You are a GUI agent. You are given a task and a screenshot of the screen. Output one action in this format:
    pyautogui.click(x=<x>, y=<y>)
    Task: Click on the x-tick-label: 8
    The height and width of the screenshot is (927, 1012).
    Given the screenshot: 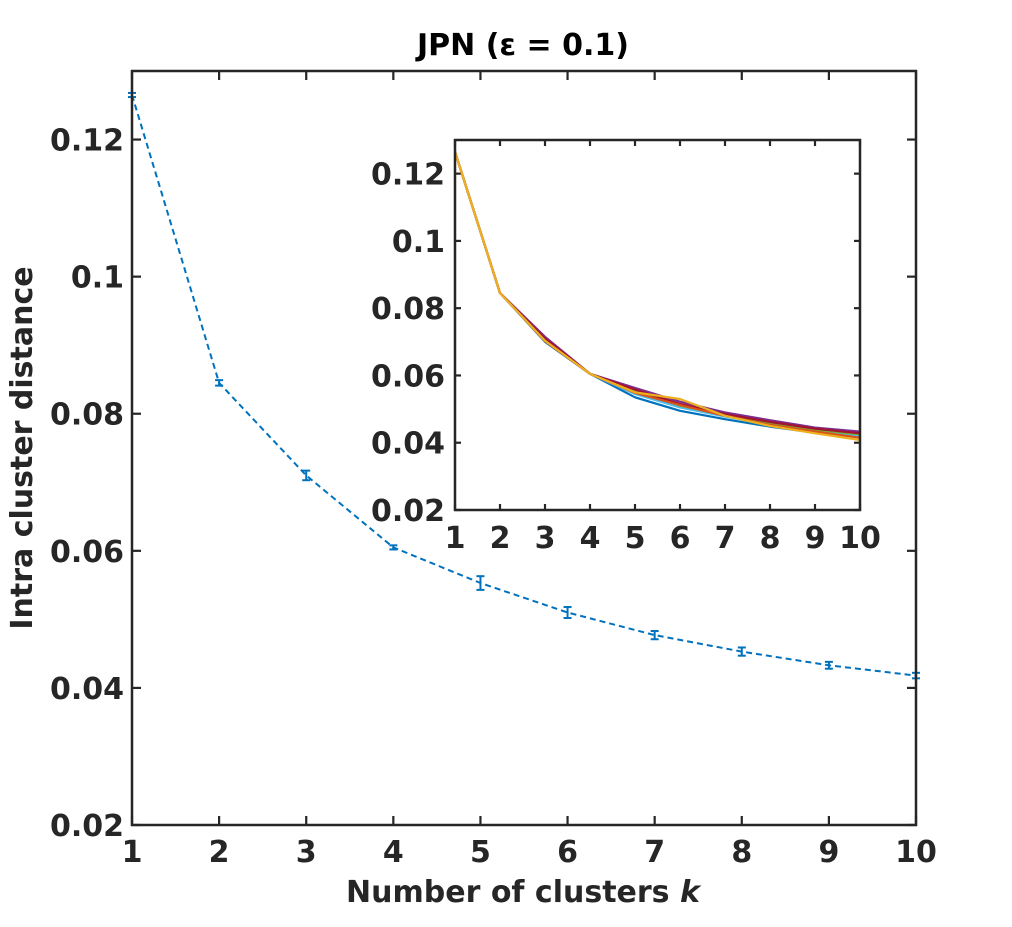 What is the action you would take?
    pyautogui.click(x=741, y=852)
    